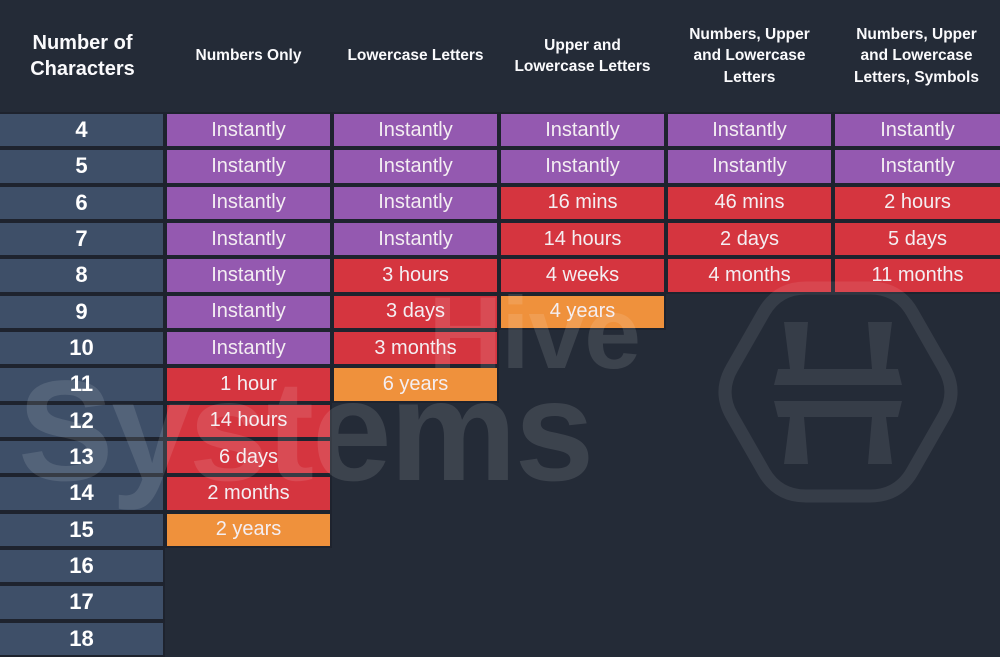 The image size is (1000, 657). I want to click on time-cell: 2 years, so click(248, 529).